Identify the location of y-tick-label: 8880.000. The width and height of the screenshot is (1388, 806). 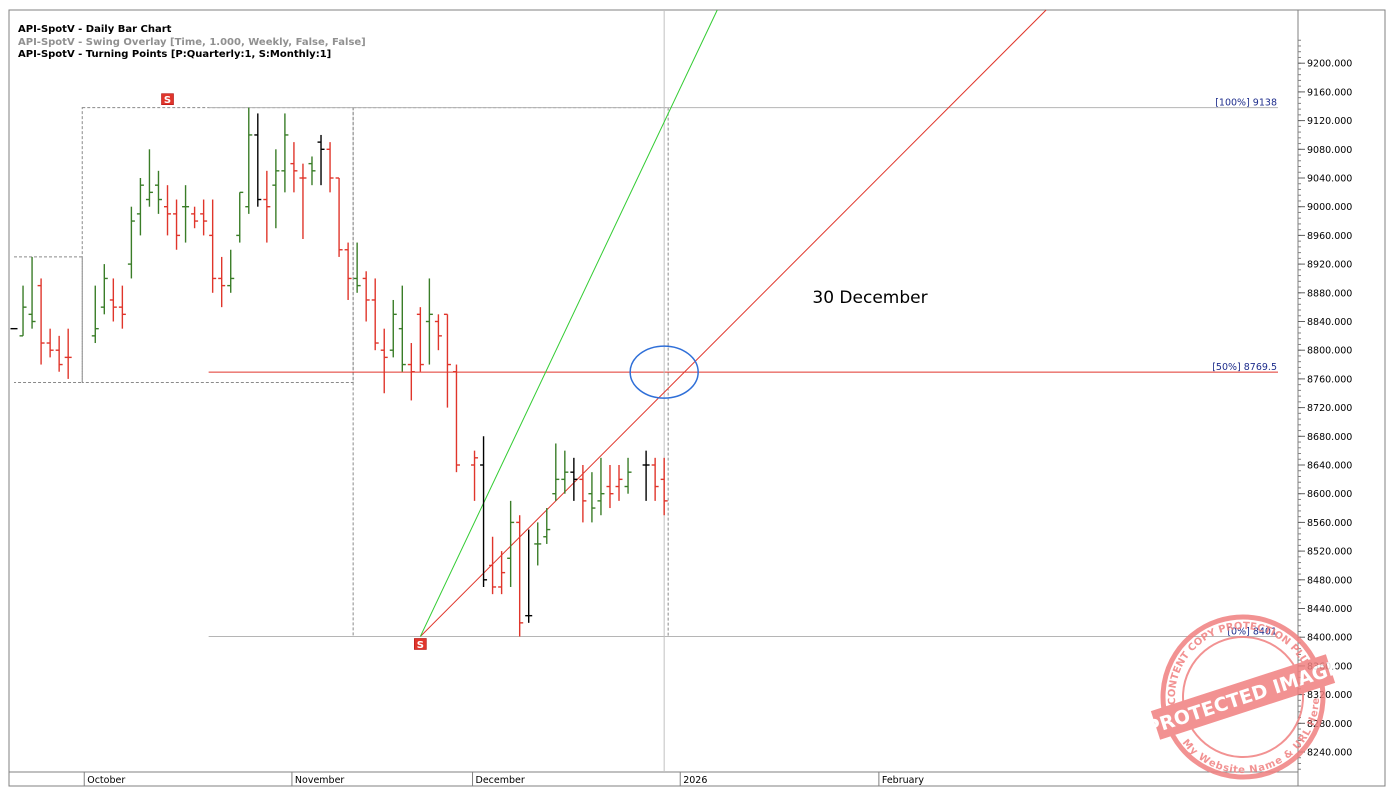
(1329, 293).